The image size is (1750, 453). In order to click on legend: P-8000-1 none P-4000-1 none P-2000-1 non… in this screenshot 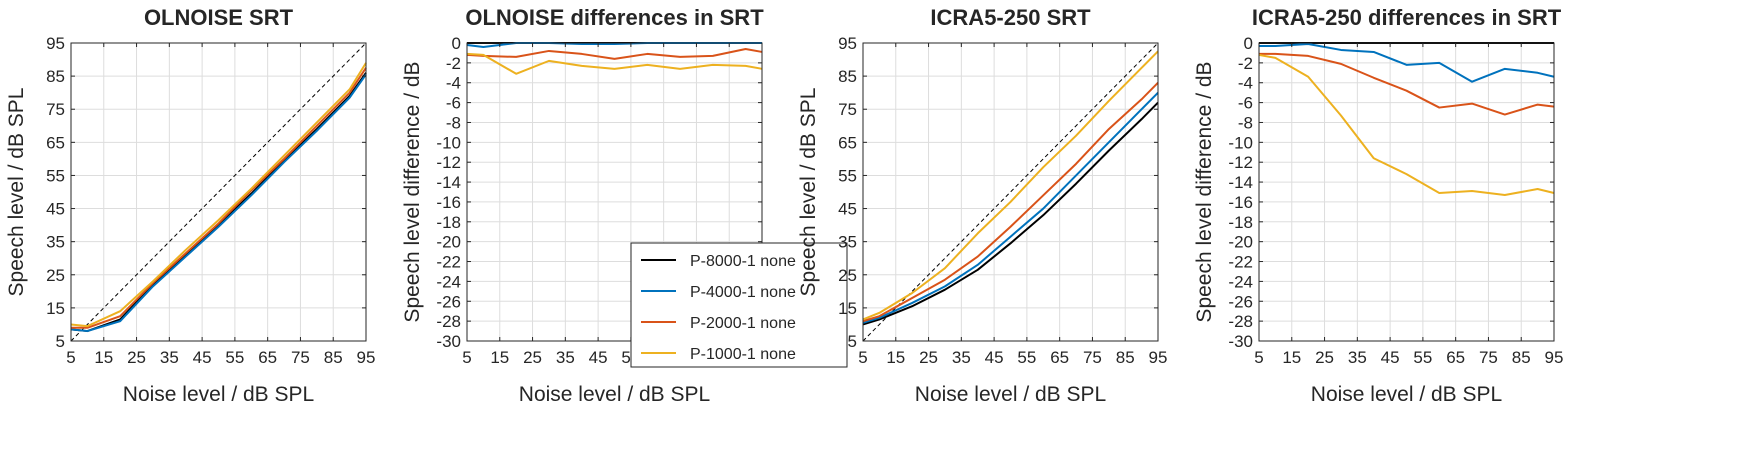, I will do `click(739, 305)`.